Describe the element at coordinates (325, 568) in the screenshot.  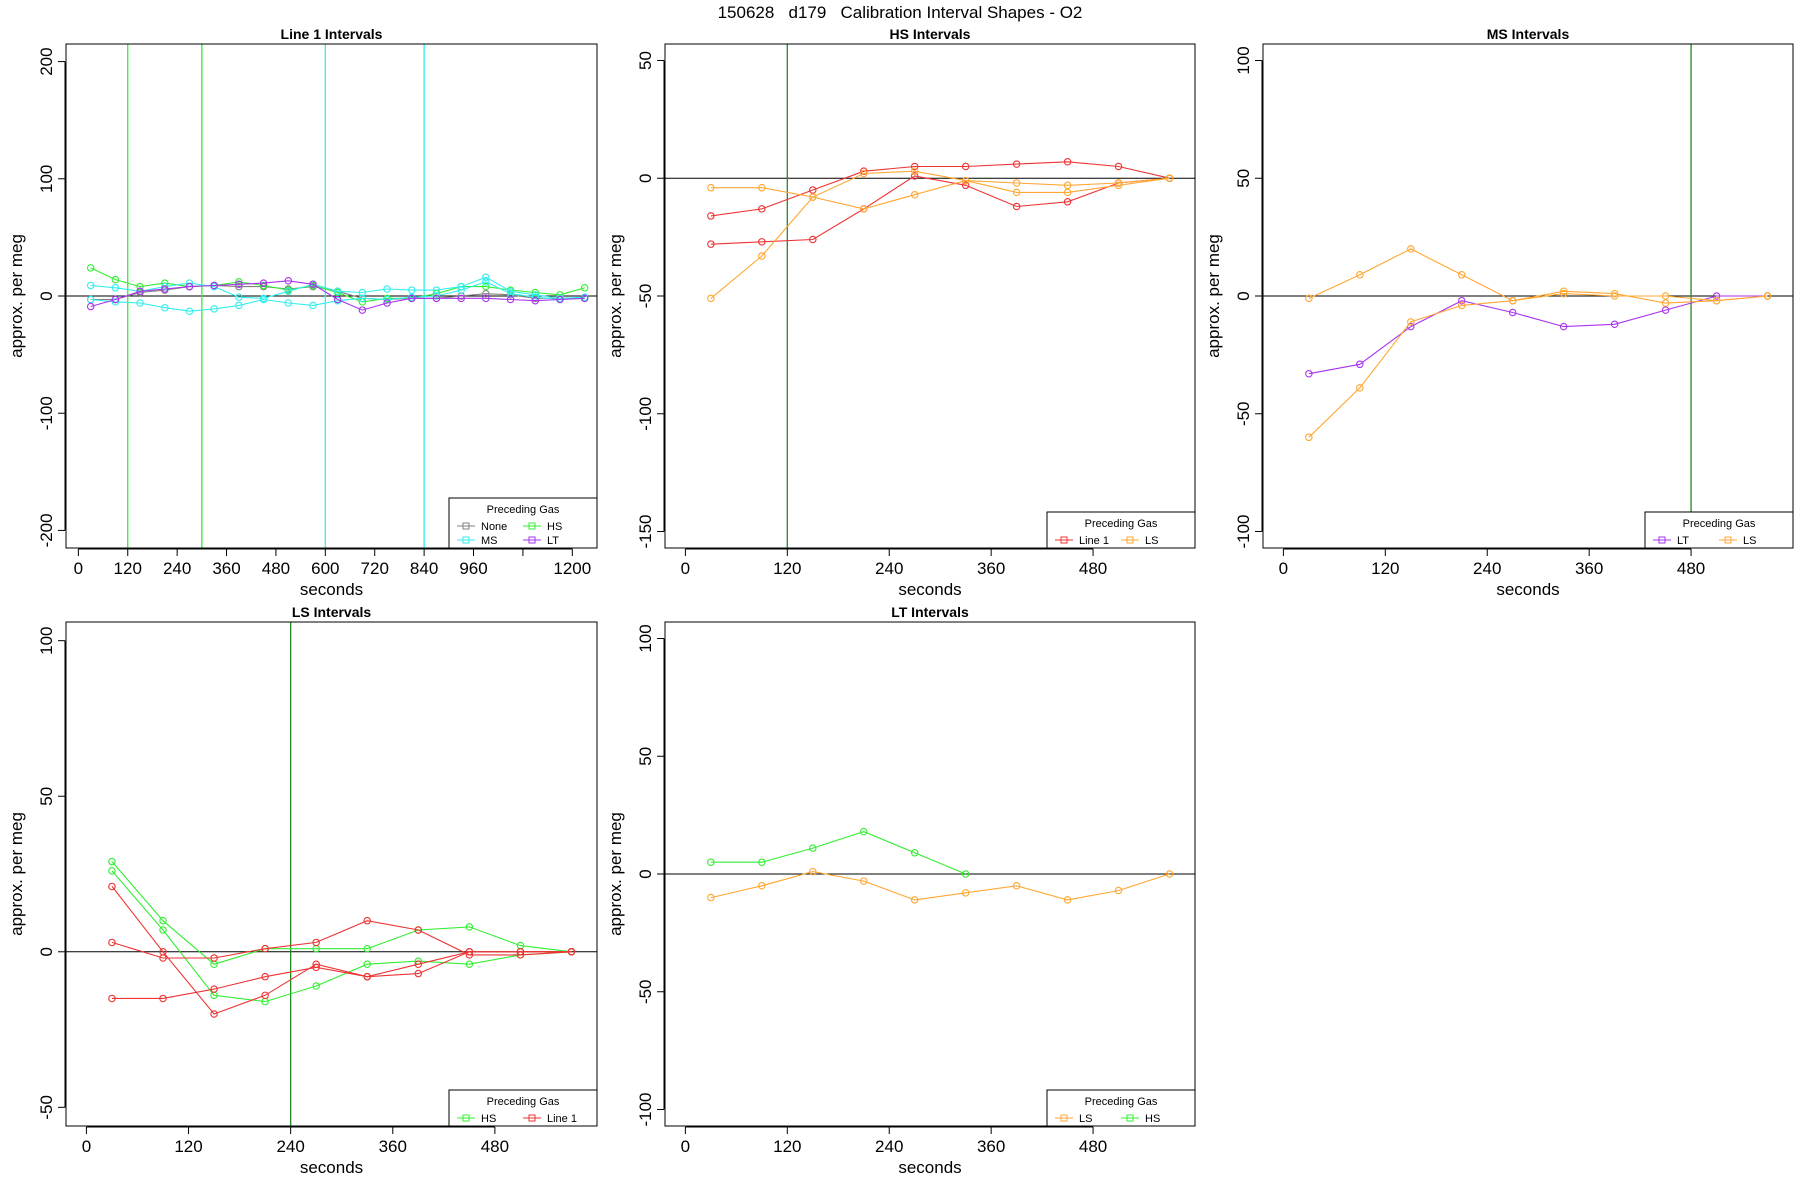
I see `x-tick-label: 600` at that location.